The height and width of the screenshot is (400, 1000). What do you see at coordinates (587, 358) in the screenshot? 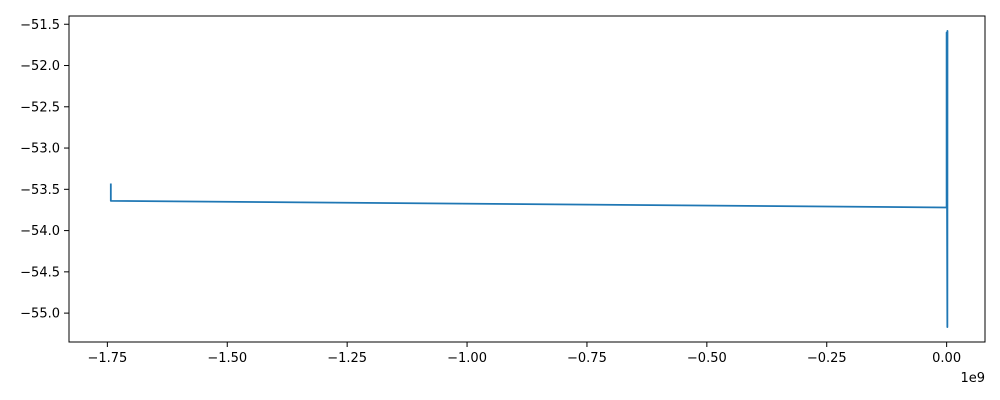
I see `x-tick-label: −0.75` at bounding box center [587, 358].